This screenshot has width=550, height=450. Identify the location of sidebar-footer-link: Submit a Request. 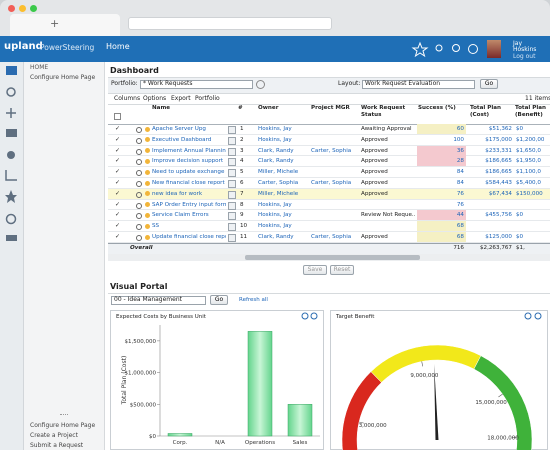
(57, 445).